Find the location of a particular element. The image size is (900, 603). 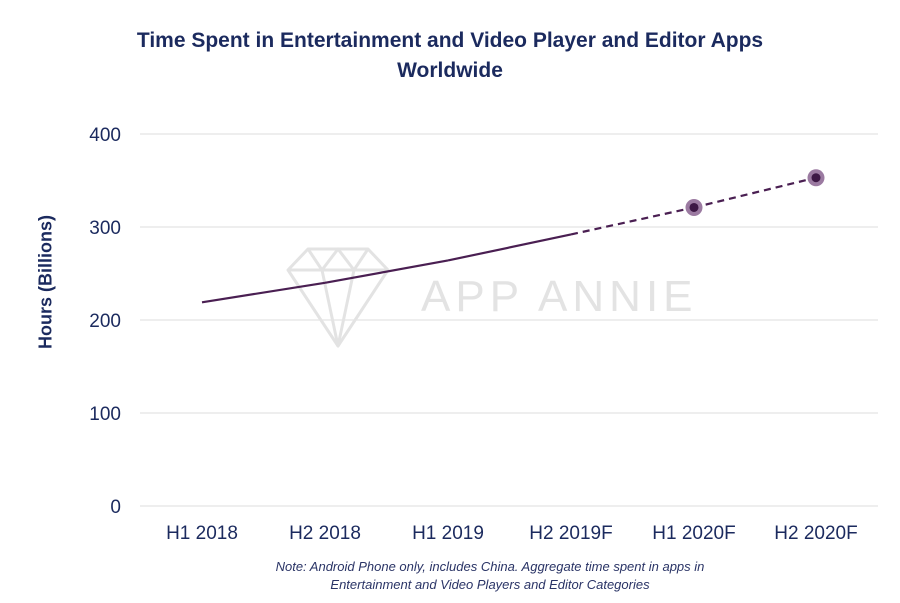

y-tick-label: 0 is located at coordinates (115, 507).